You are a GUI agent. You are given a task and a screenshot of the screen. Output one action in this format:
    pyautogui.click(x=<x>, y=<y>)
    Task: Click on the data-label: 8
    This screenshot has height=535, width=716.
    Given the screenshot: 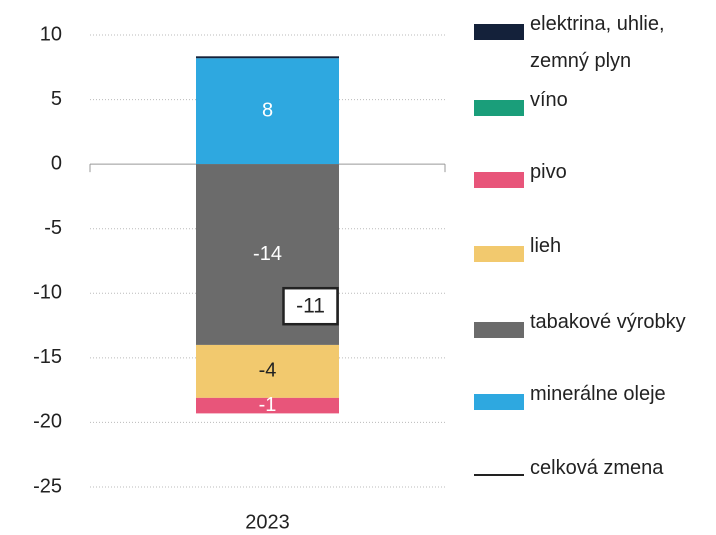 What is the action you would take?
    pyautogui.click(x=267, y=110)
    